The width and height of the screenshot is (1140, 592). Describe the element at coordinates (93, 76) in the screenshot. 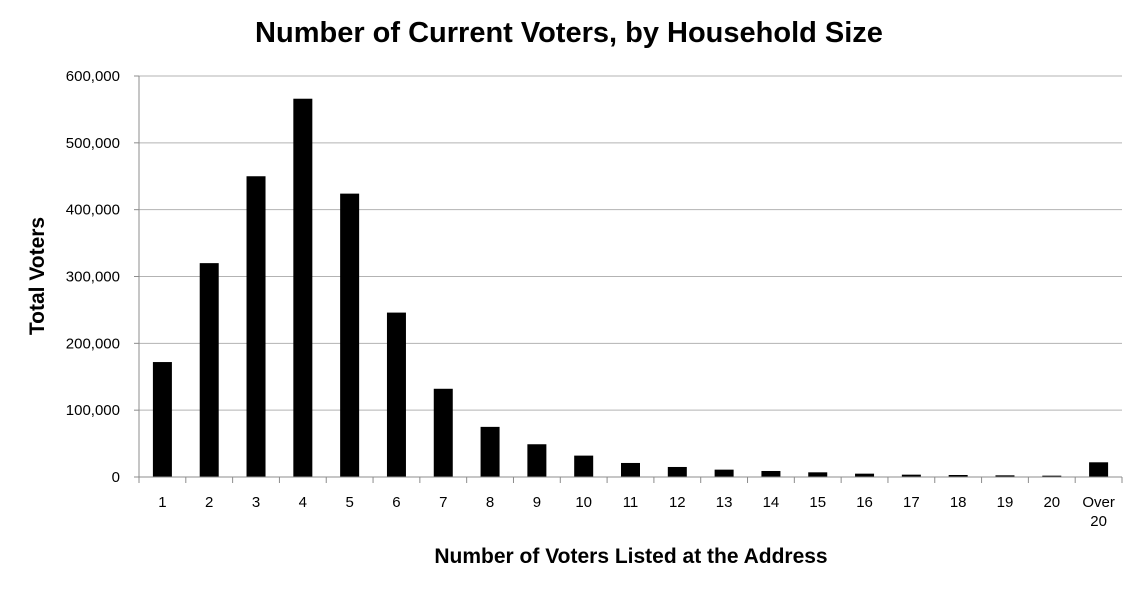

I see `y-tick-label: 600,000` at that location.